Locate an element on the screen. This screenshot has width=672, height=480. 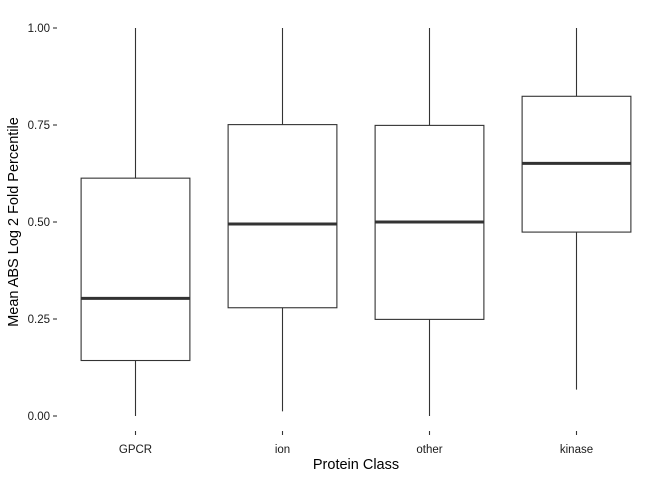
box-other is located at coordinates (429, 222).